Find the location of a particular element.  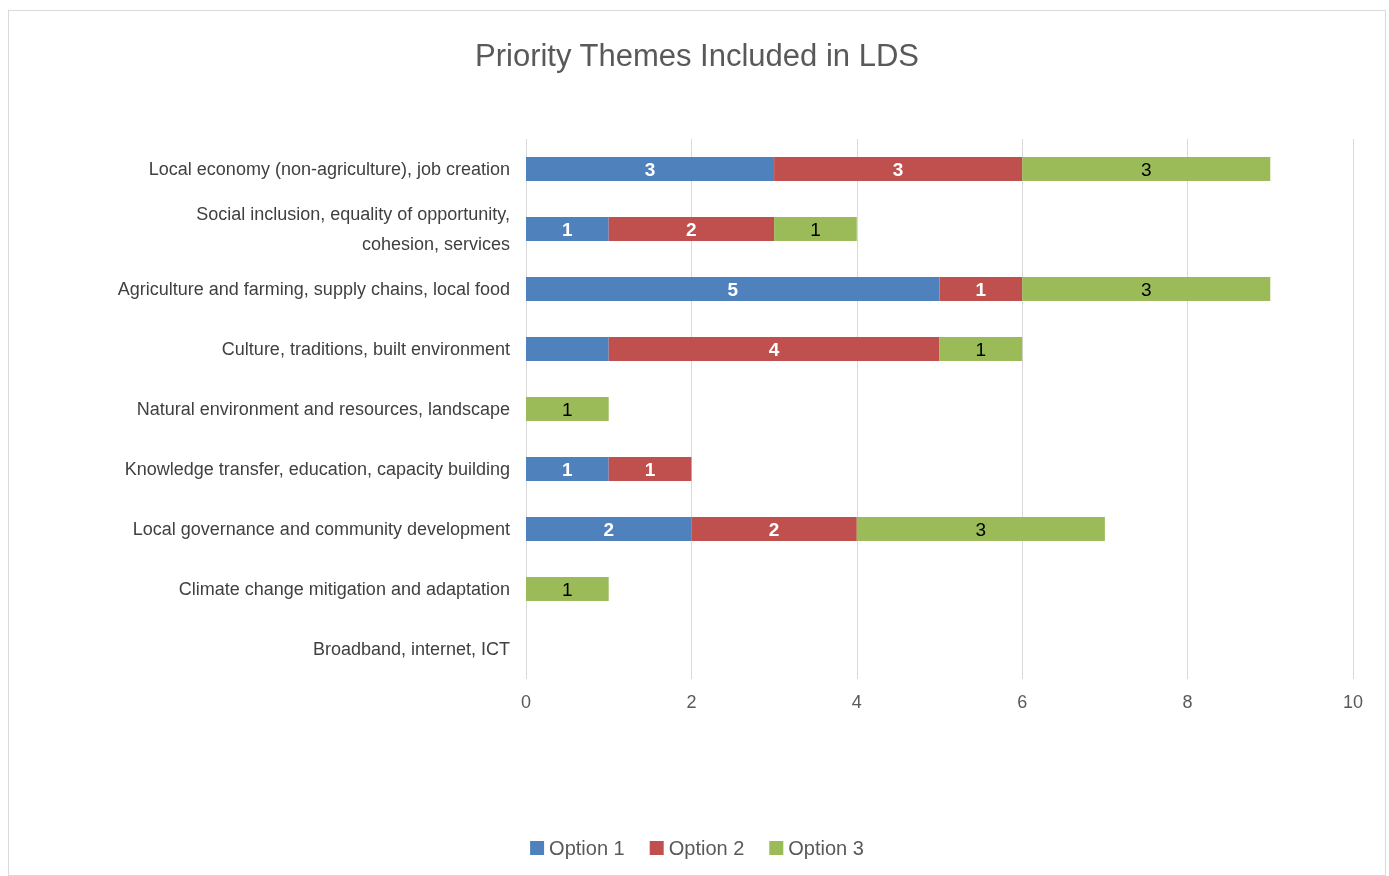

y-tick-label: Agriculture and farming, supply chains, local food is located at coordinates (313, 289).